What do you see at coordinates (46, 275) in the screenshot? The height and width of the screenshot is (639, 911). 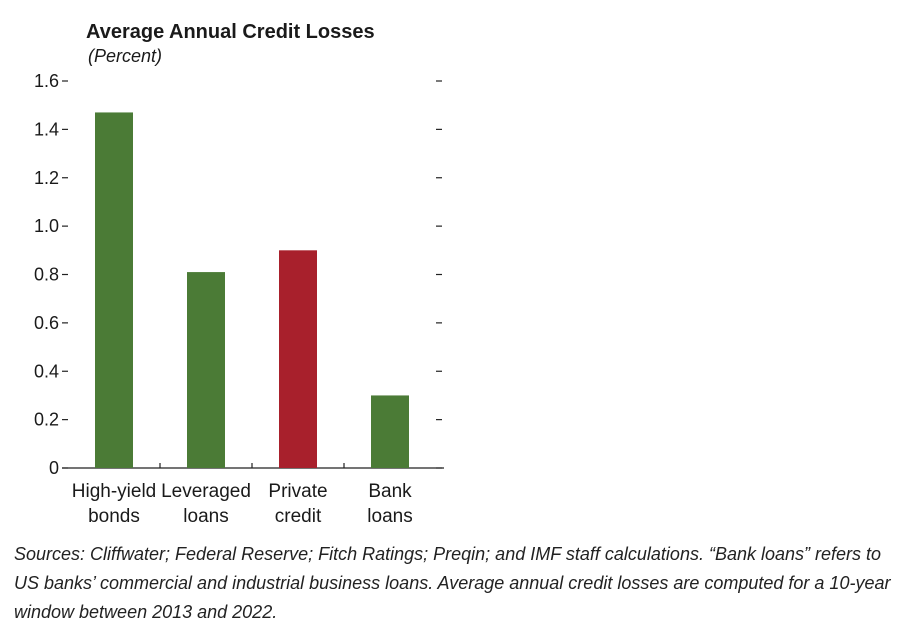 I see `y-tick-label-4: 0.8` at bounding box center [46, 275].